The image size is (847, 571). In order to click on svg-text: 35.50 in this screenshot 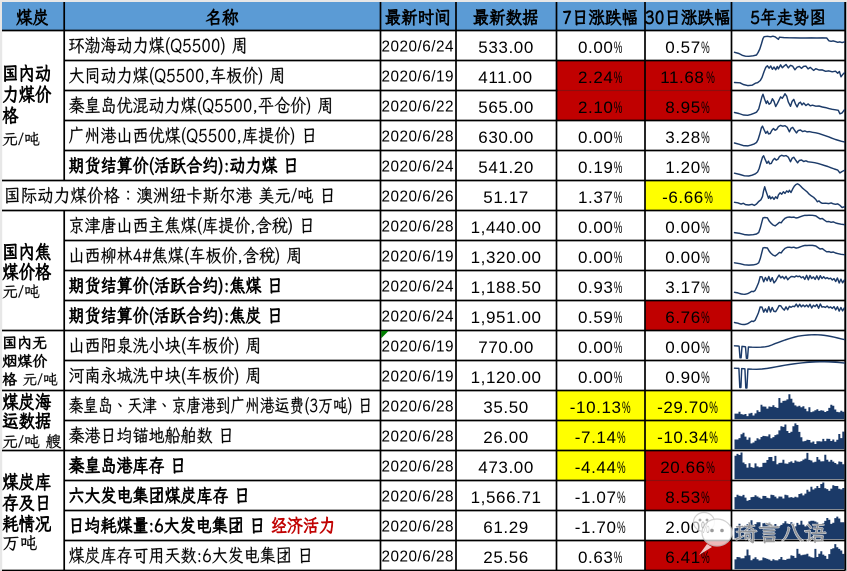, I will do `click(506, 407)`.